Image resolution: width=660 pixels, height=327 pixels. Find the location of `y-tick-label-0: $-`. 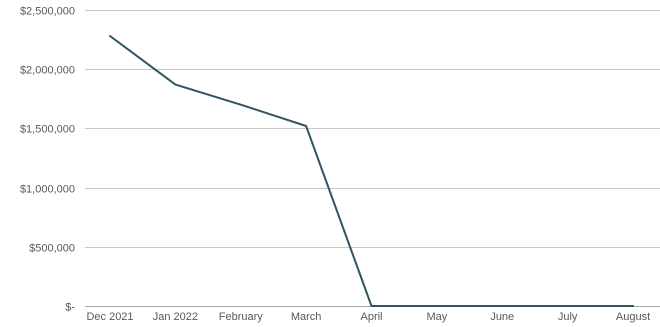

y-tick-label-0: $- is located at coordinates (70, 308).